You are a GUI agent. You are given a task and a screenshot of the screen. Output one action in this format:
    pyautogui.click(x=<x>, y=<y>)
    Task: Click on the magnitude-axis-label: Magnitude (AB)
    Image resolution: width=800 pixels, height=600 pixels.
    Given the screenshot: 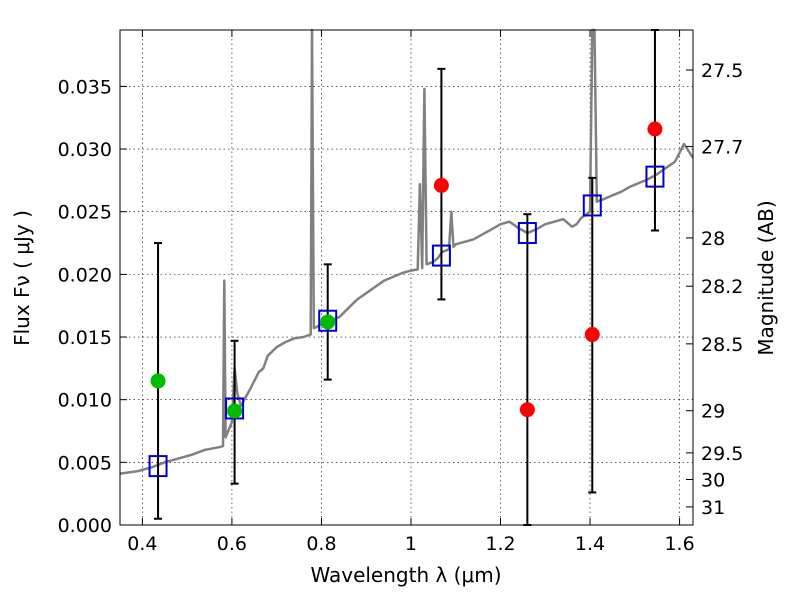 What is the action you would take?
    pyautogui.click(x=766, y=277)
    